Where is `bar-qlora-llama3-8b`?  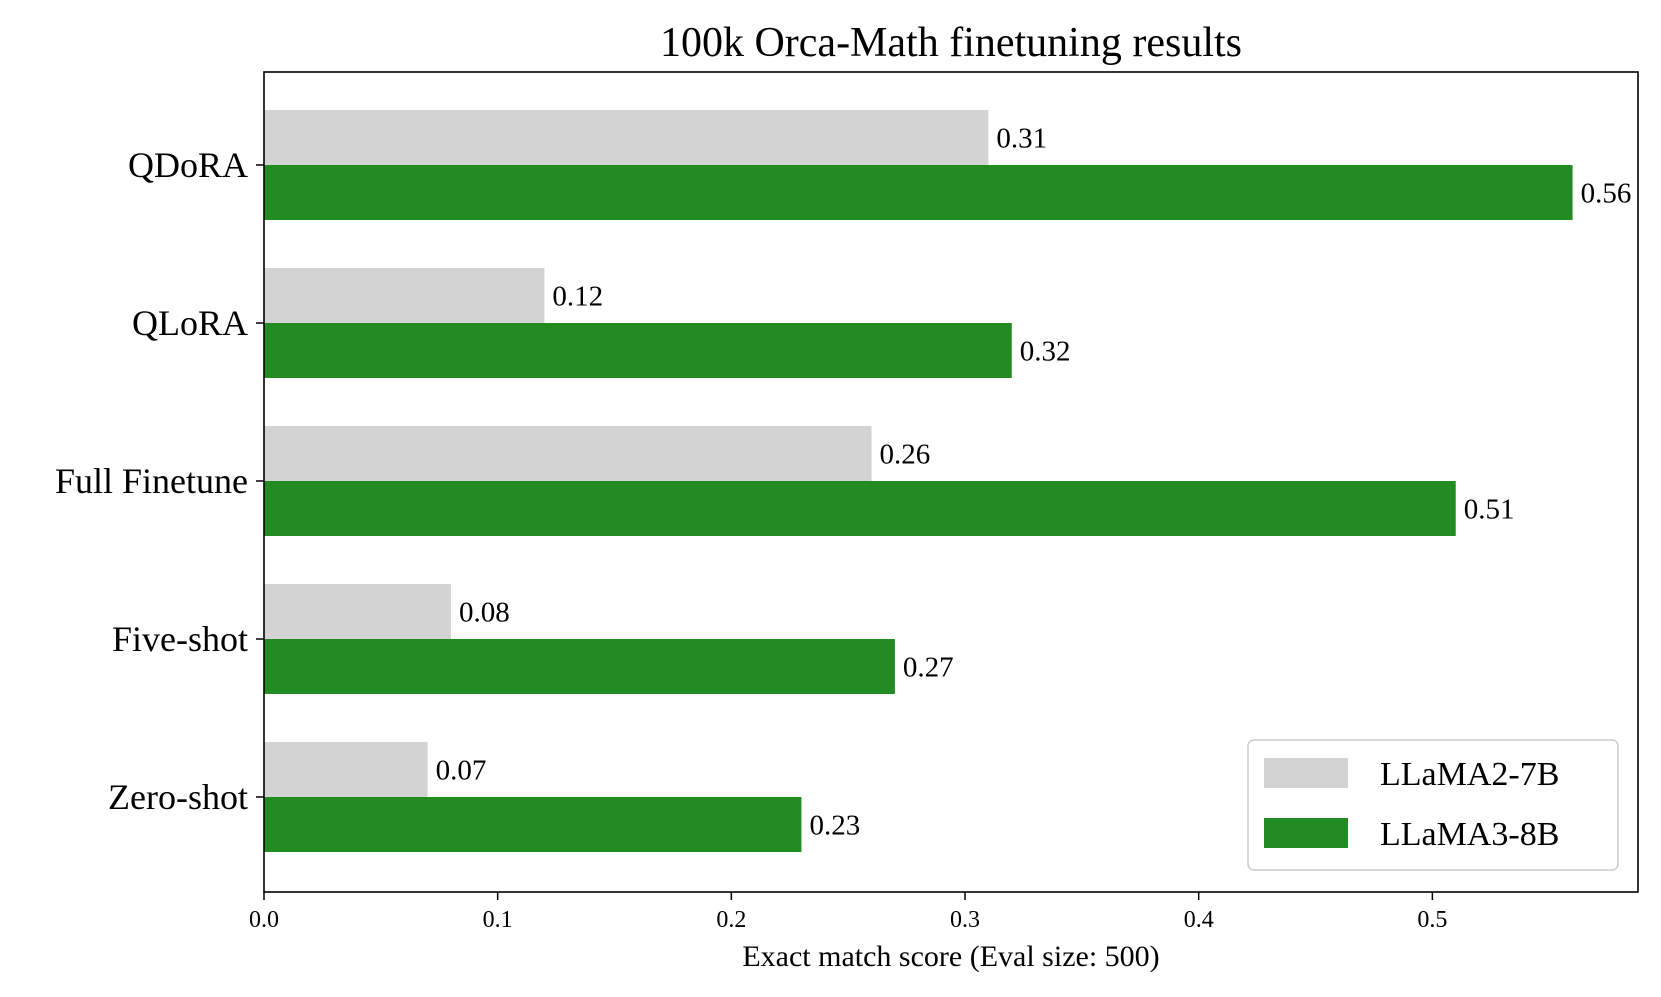
bar-qlora-llama3-8b is located at coordinates (638, 350).